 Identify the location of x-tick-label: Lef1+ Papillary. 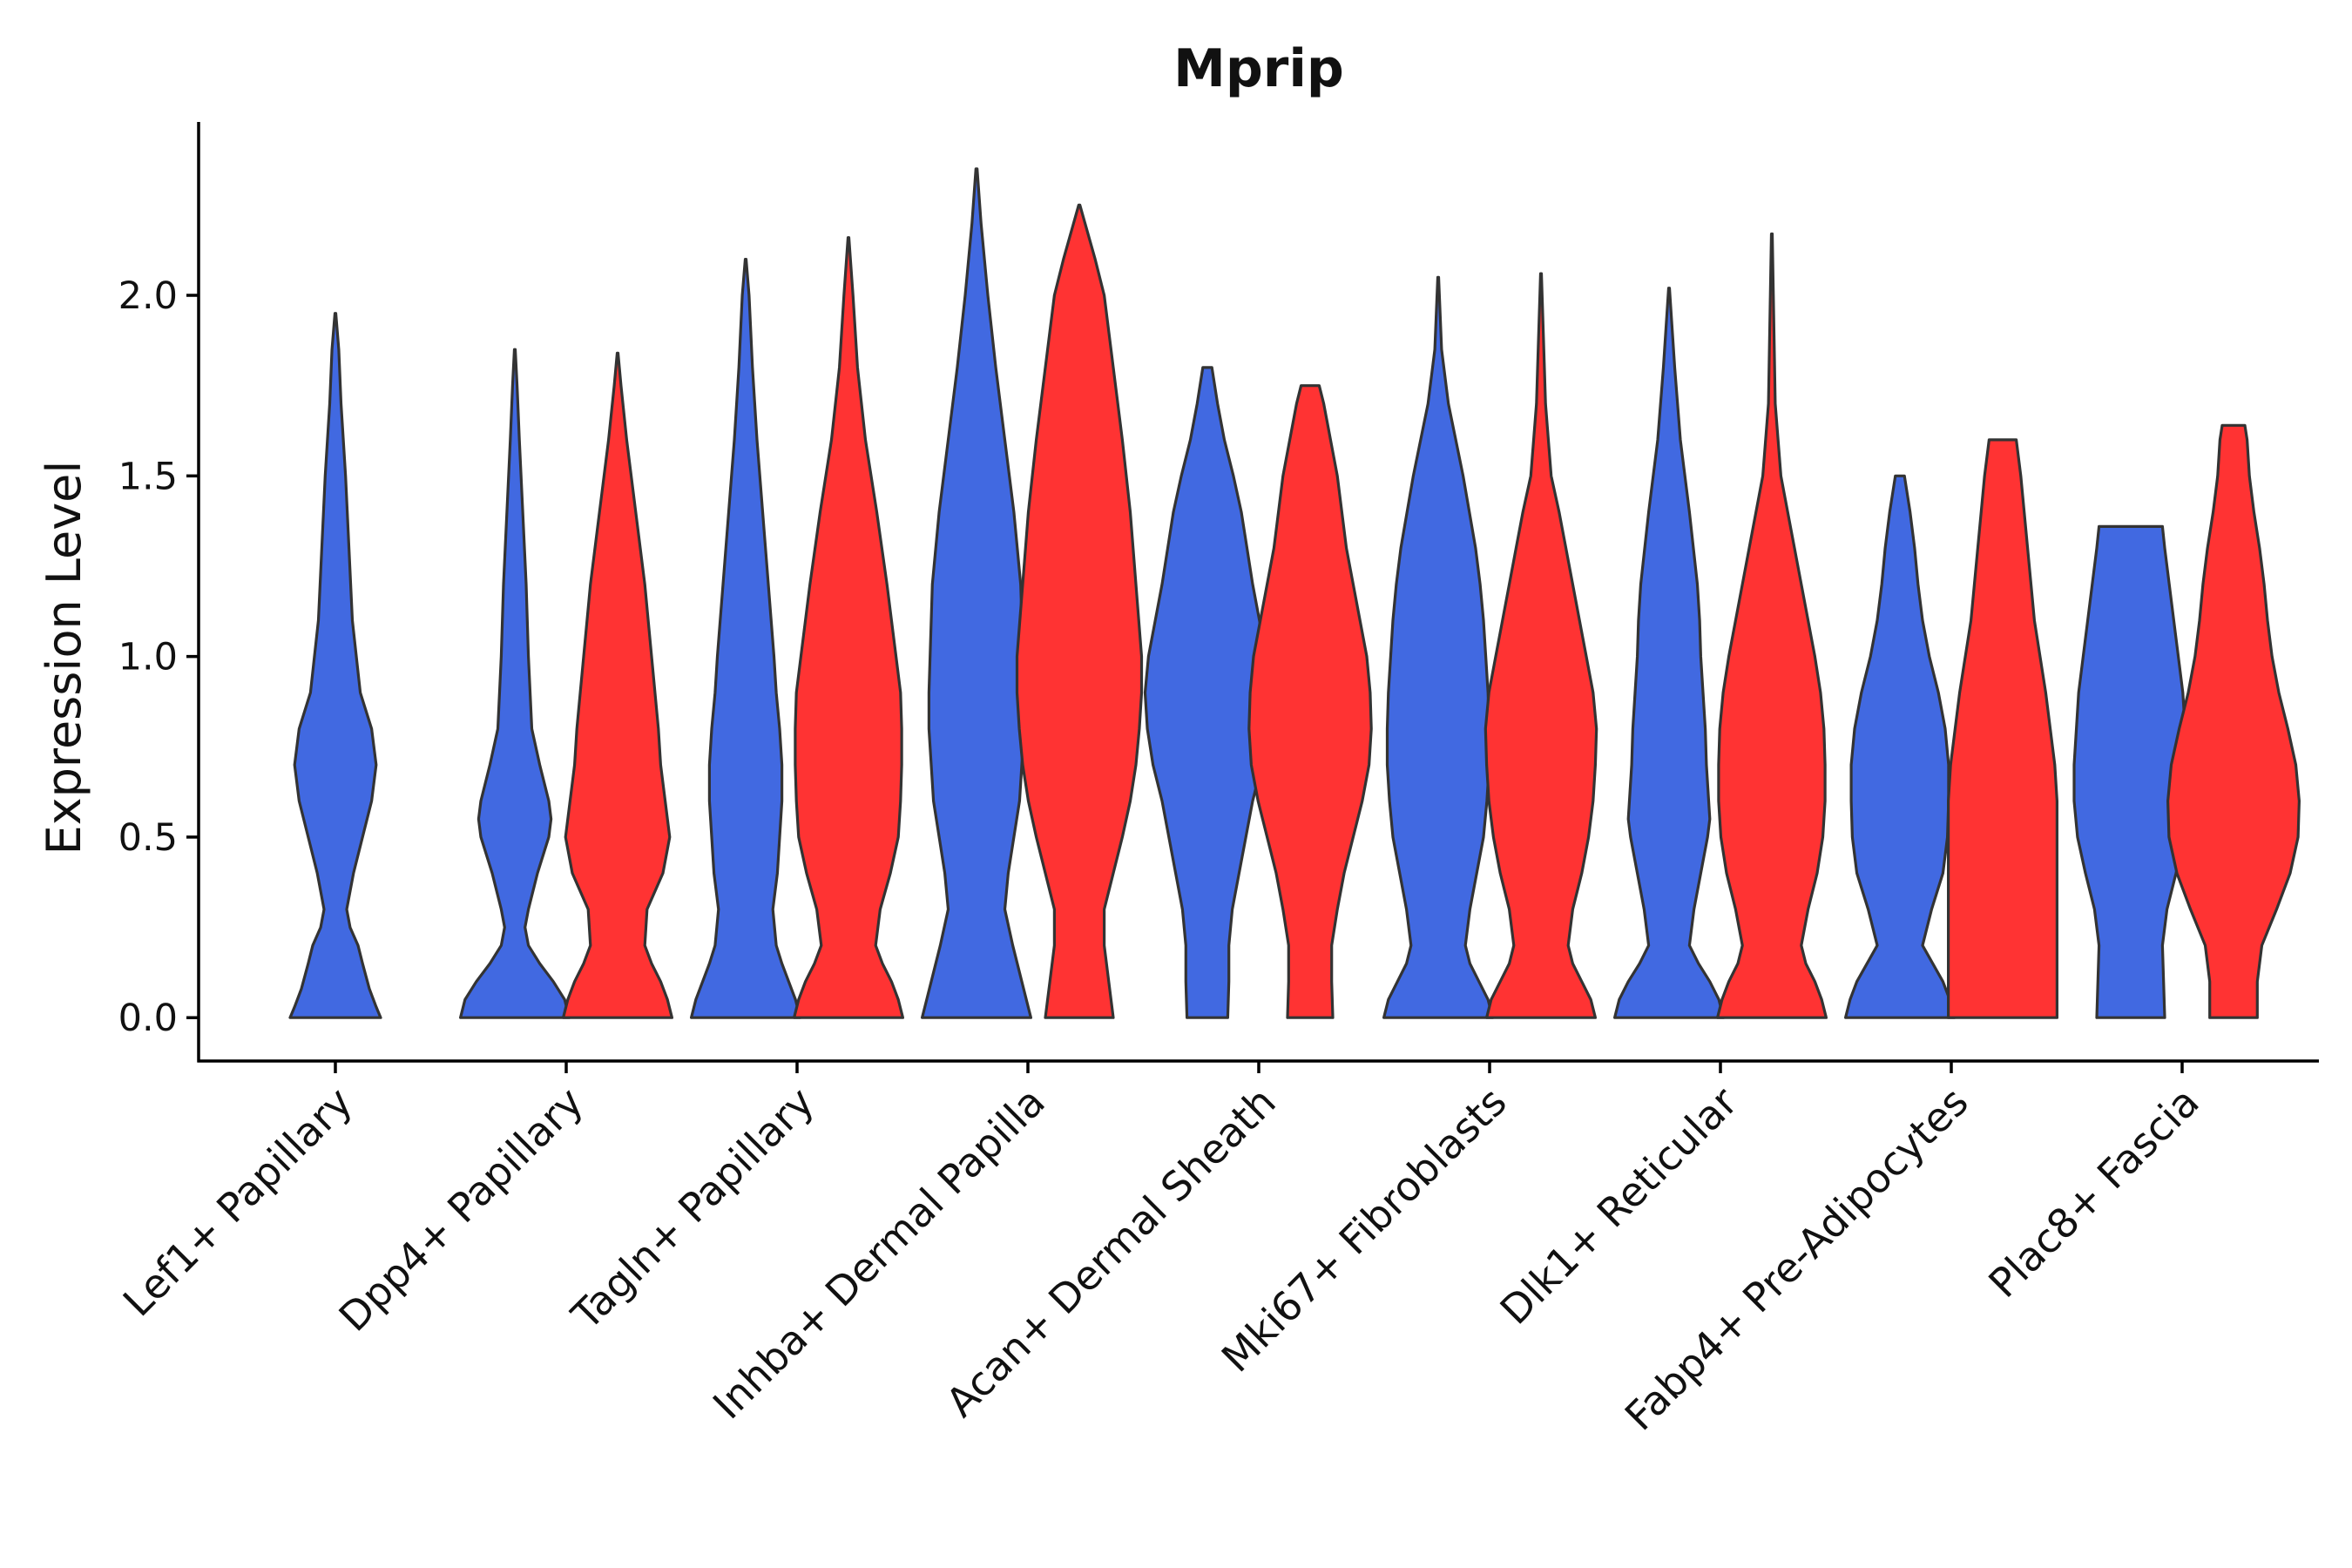
(238, 1202).